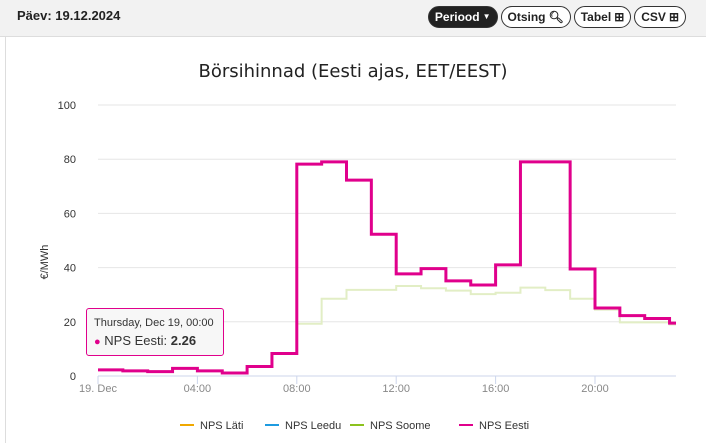 Image resolution: width=706 pixels, height=443 pixels. What do you see at coordinates (136, 340) in the screenshot?
I see `tooltip-series: NPS Eesti:` at bounding box center [136, 340].